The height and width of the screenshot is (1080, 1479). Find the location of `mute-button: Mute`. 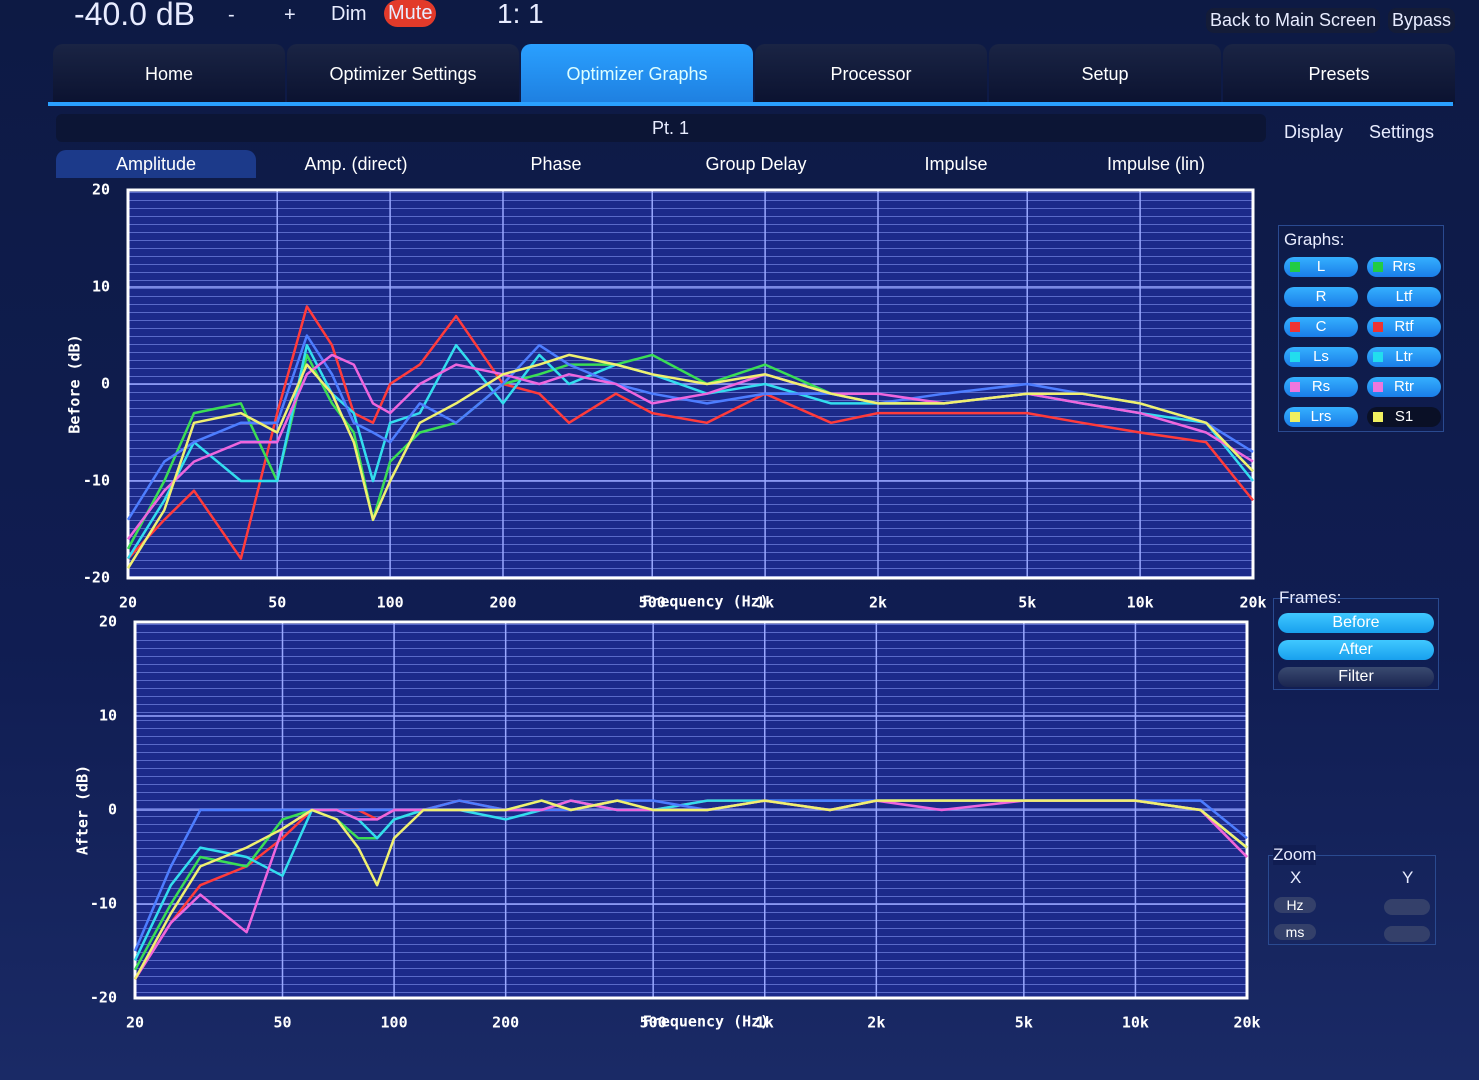

mute-button: Mute is located at coordinates (410, 13).